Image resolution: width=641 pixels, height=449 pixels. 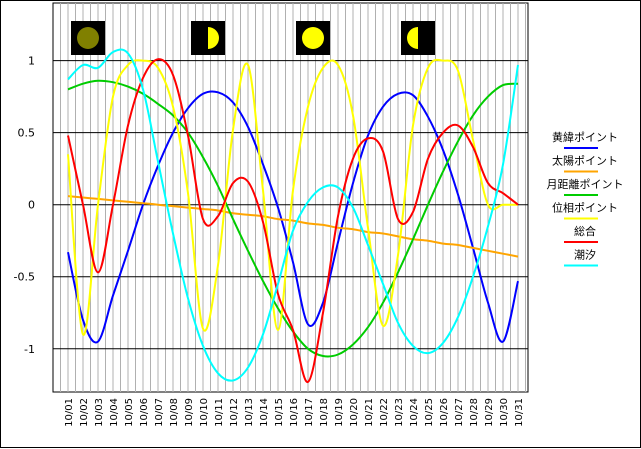 What do you see at coordinates (412, 38) in the screenshot?
I see `last-quarter-moon-icon` at bounding box center [412, 38].